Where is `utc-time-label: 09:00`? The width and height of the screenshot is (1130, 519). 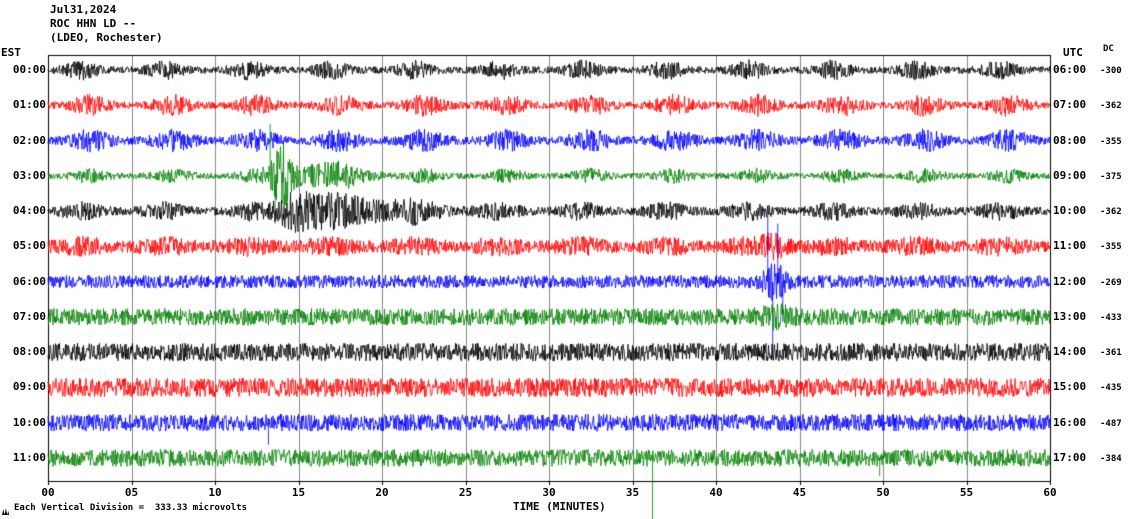 utc-time-label: 09:00 is located at coordinates (1070, 175).